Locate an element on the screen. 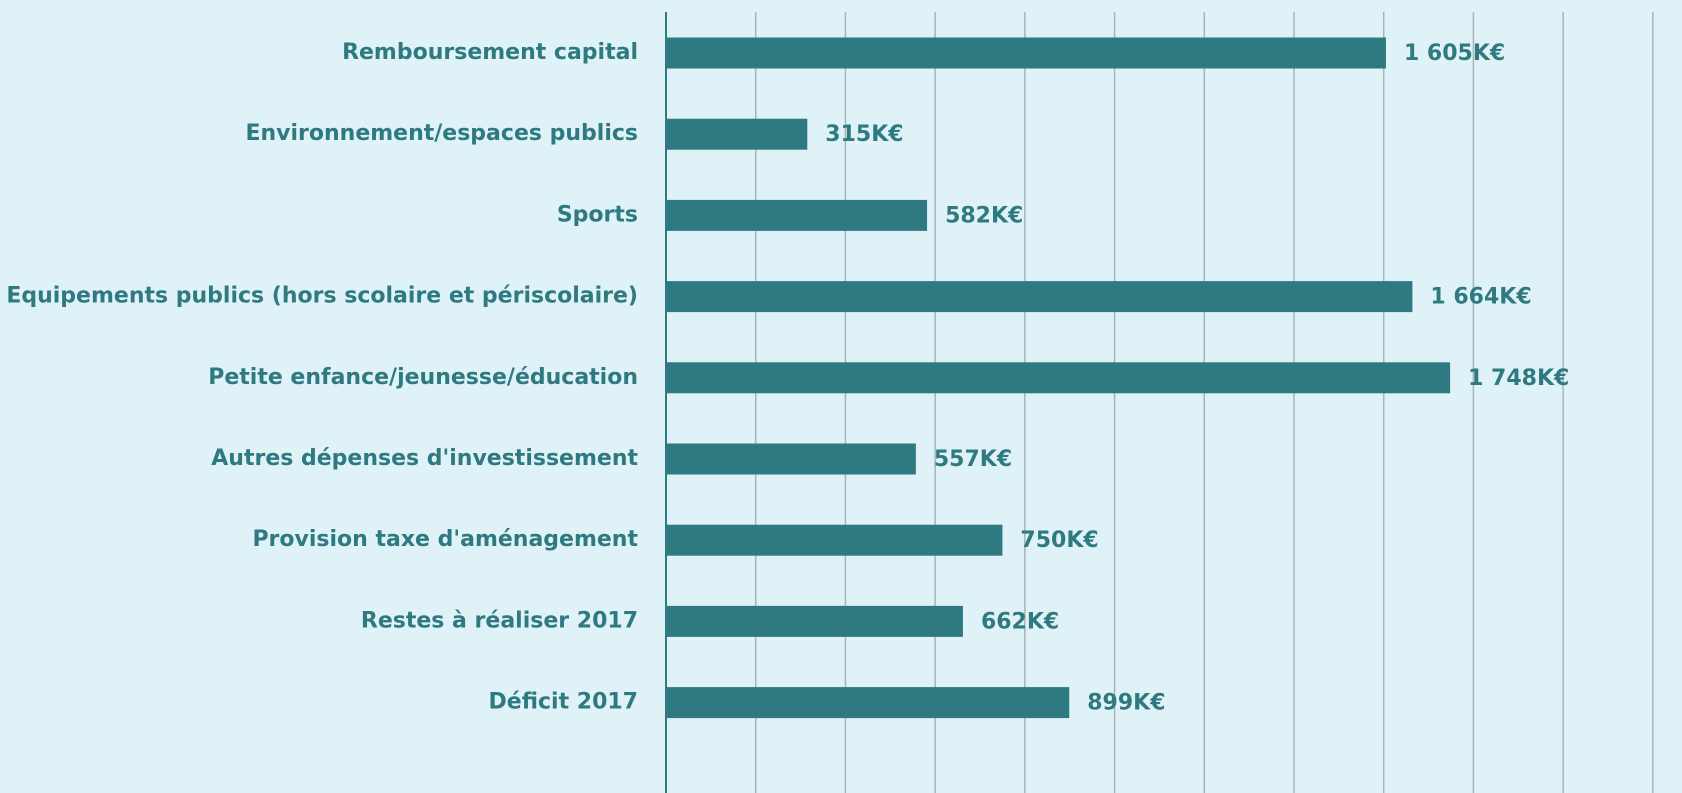 The height and width of the screenshot is (793, 1682). y-tick-label: Déficit 2017 is located at coordinates (563, 702).